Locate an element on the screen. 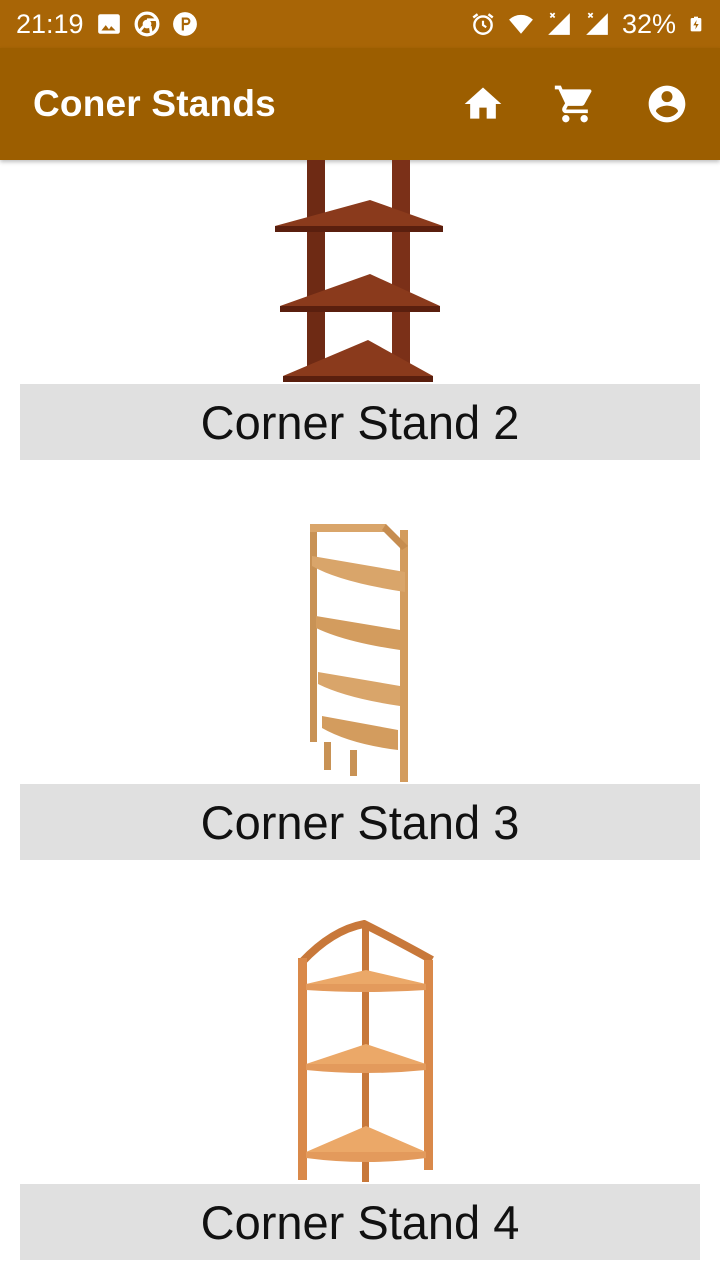  chrome-icon is located at coordinates (147, 24).